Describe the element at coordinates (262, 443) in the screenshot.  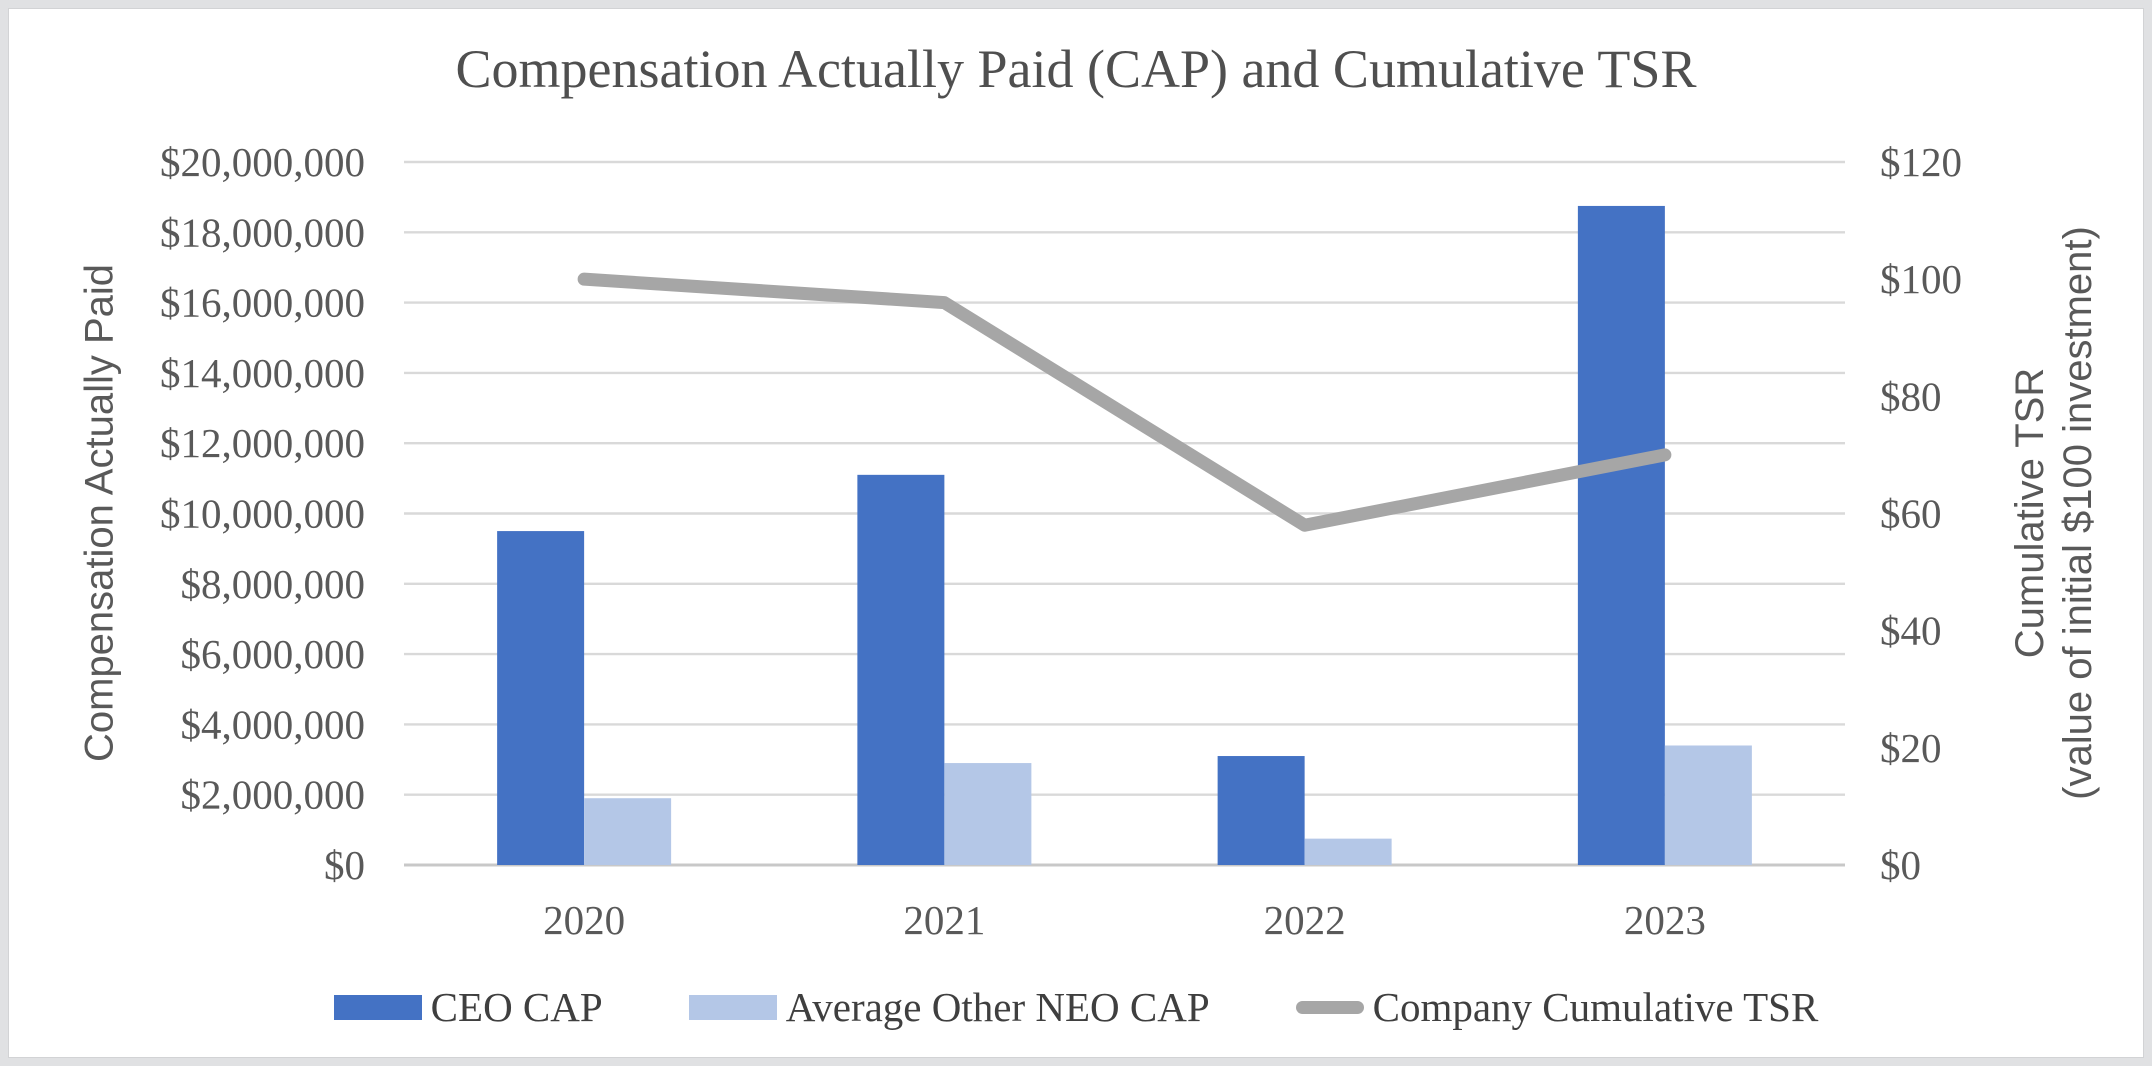
I see `left-axis-tick-label: $12,000,000` at that location.